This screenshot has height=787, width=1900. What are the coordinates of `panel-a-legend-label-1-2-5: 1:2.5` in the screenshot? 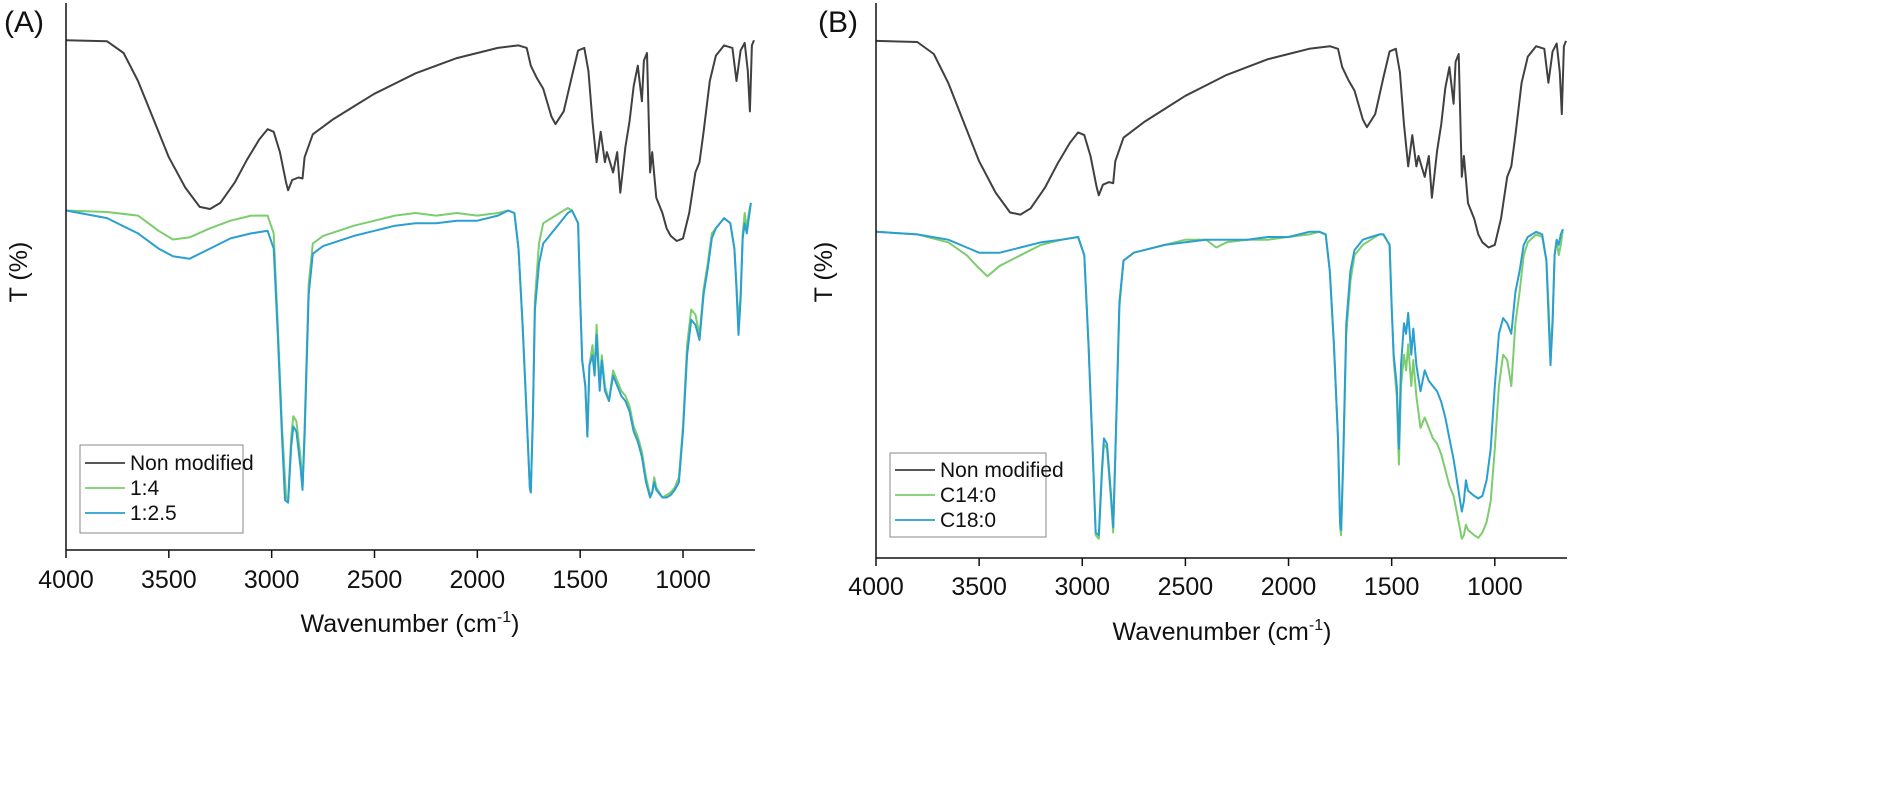 It's located at (153, 513).